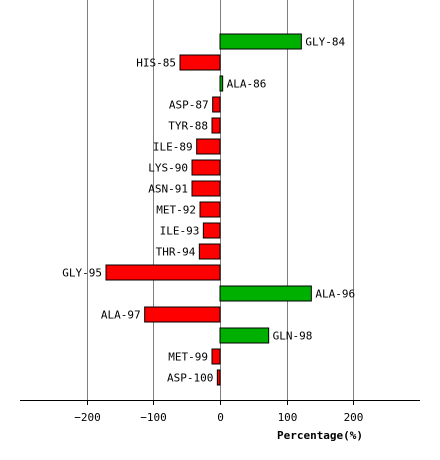 The height and width of the screenshot is (460, 440). I want to click on bar-label: ASP-87, so click(189, 105).